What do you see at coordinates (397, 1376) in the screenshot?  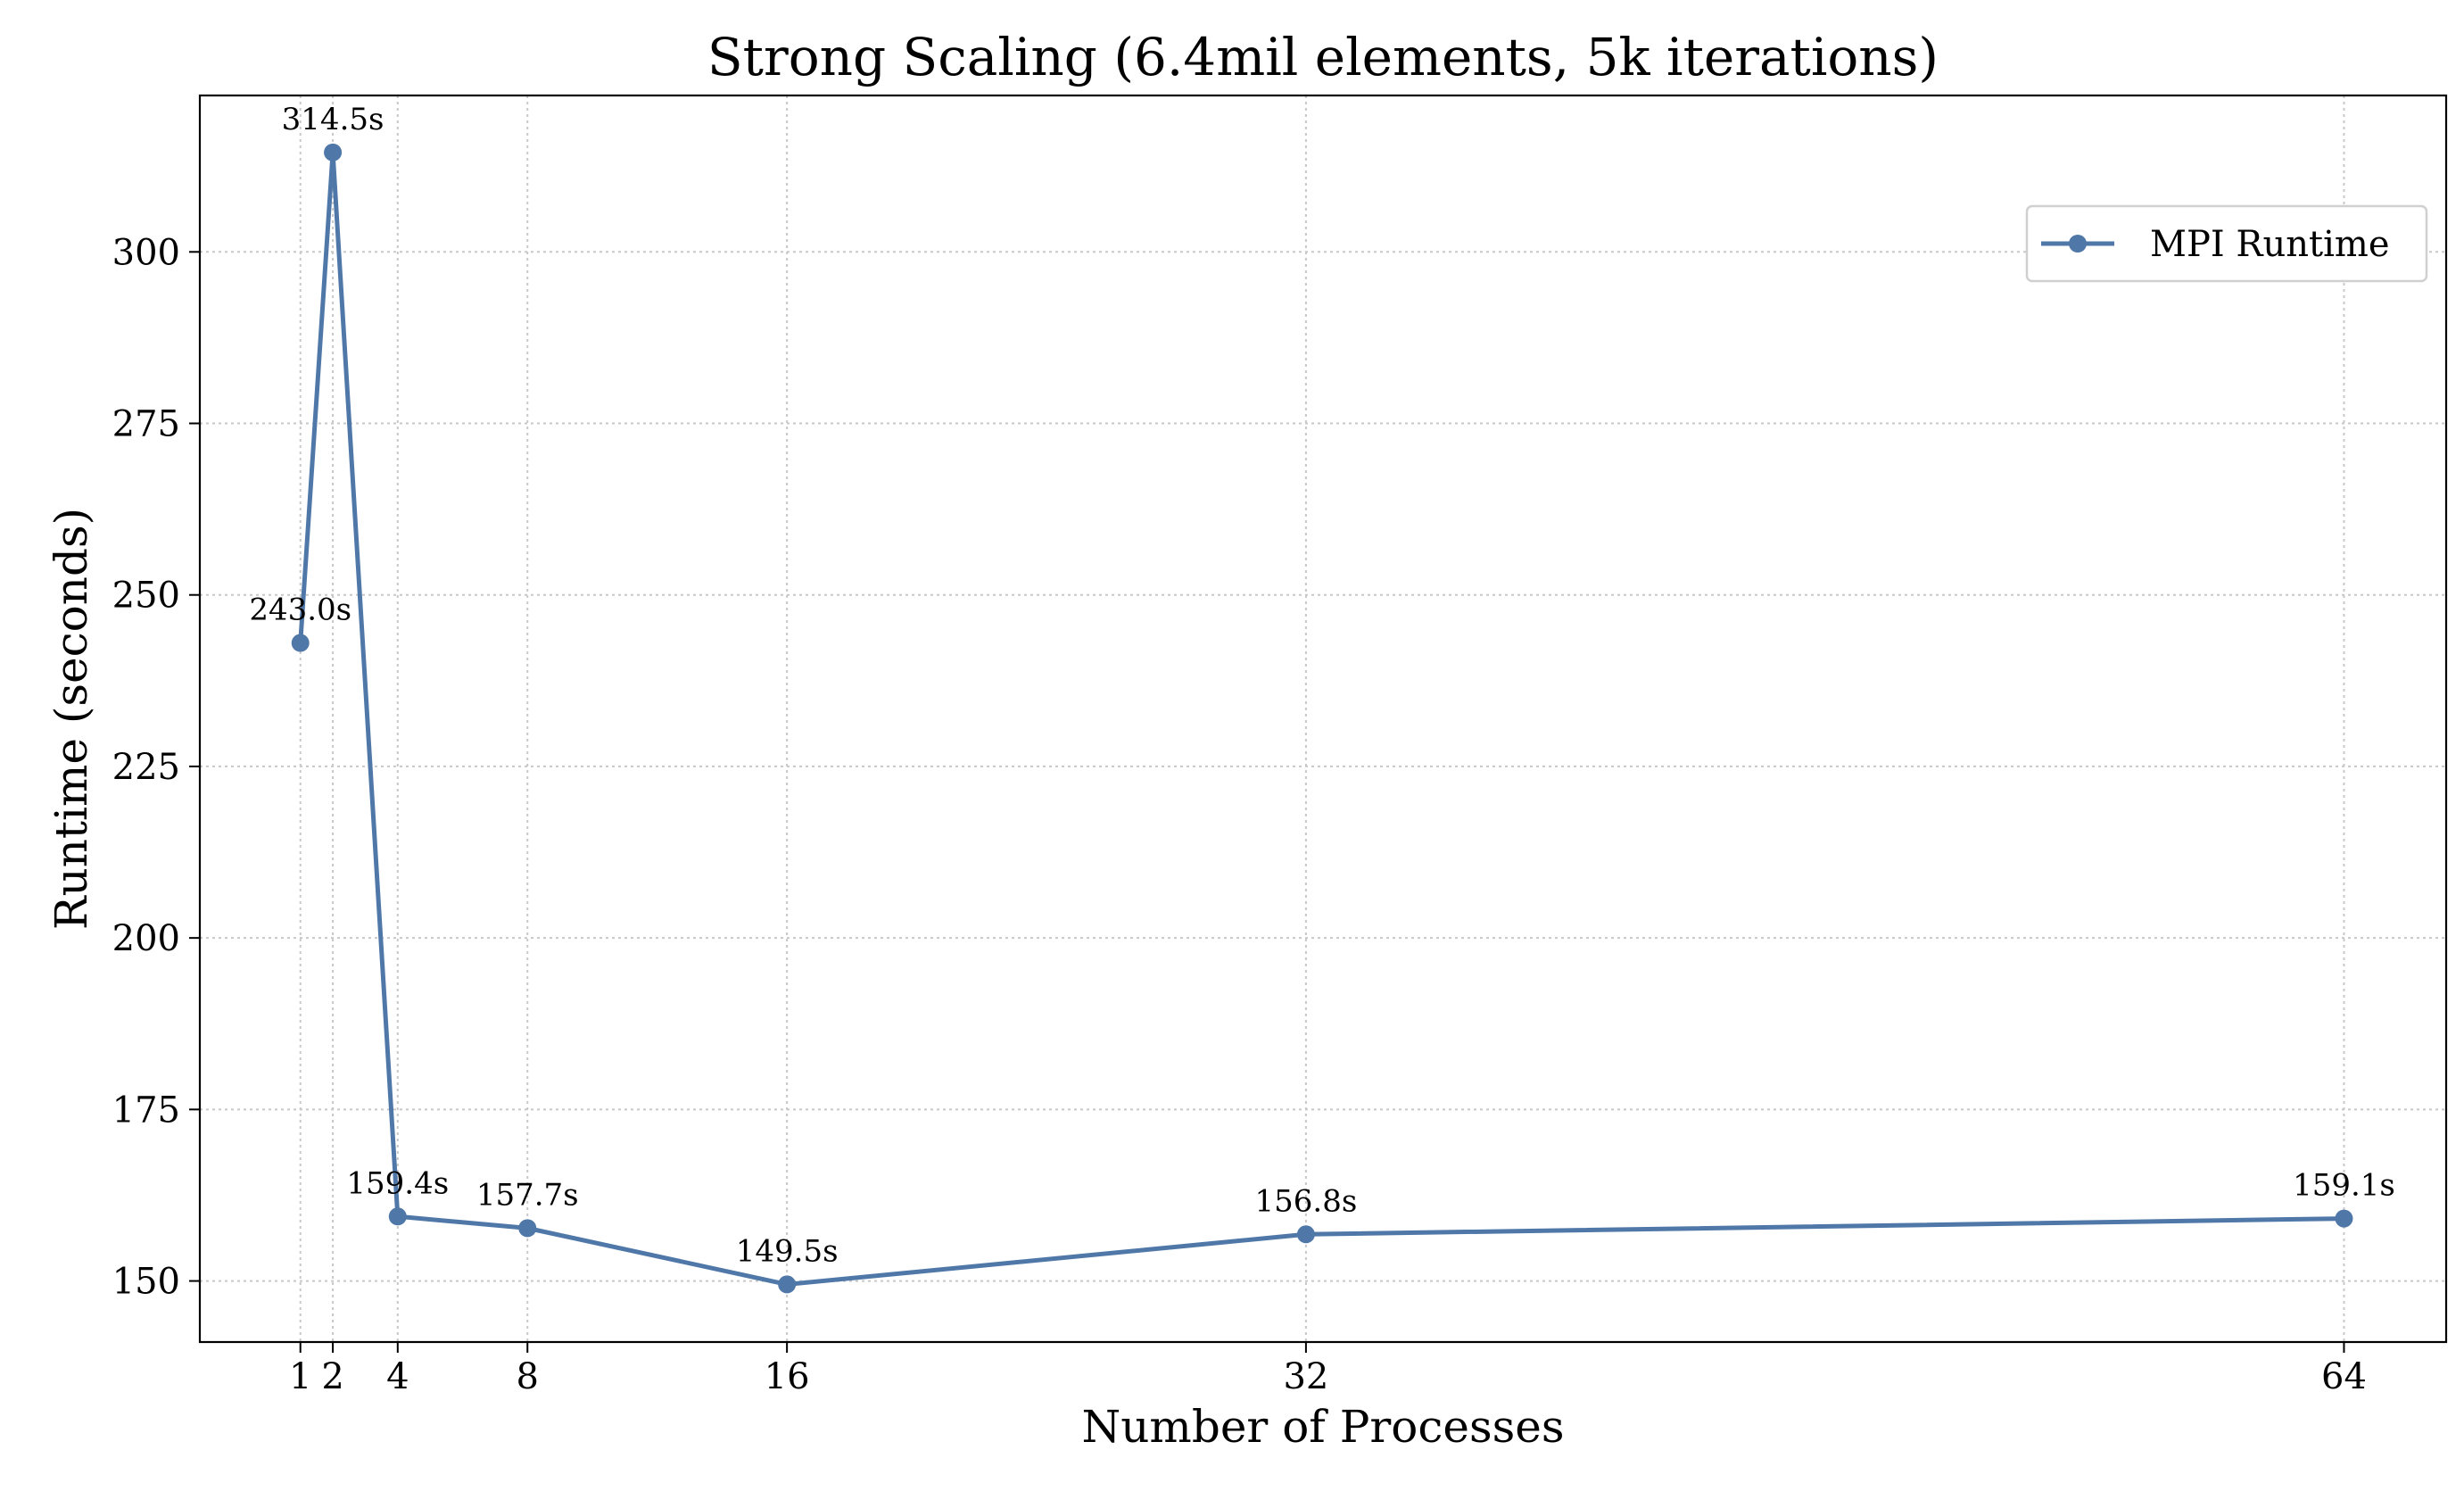 I see `x-tick-label: 4` at bounding box center [397, 1376].